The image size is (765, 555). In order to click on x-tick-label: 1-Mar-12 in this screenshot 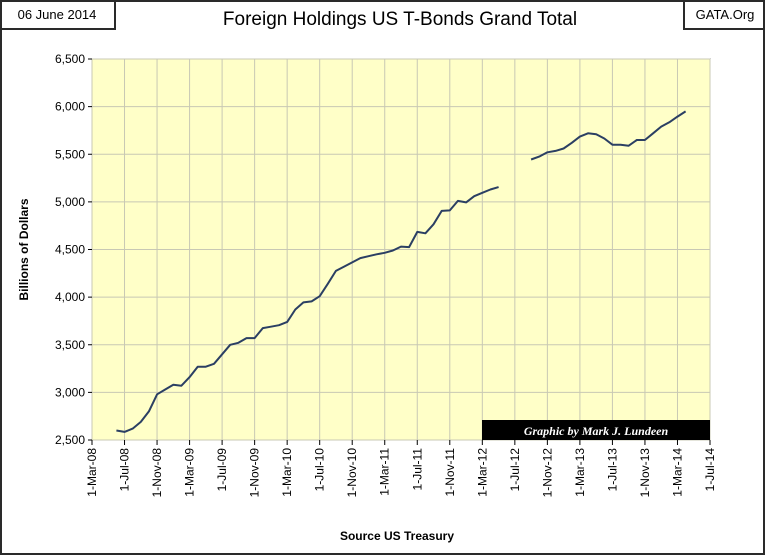, I will do `click(482, 472)`.